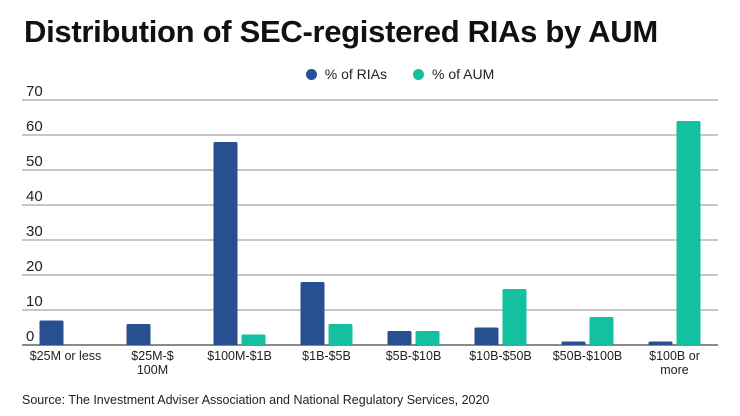 The width and height of the screenshot is (740, 416). What do you see at coordinates (311, 74) in the screenshot?
I see `legend-swatch-ria` at bounding box center [311, 74].